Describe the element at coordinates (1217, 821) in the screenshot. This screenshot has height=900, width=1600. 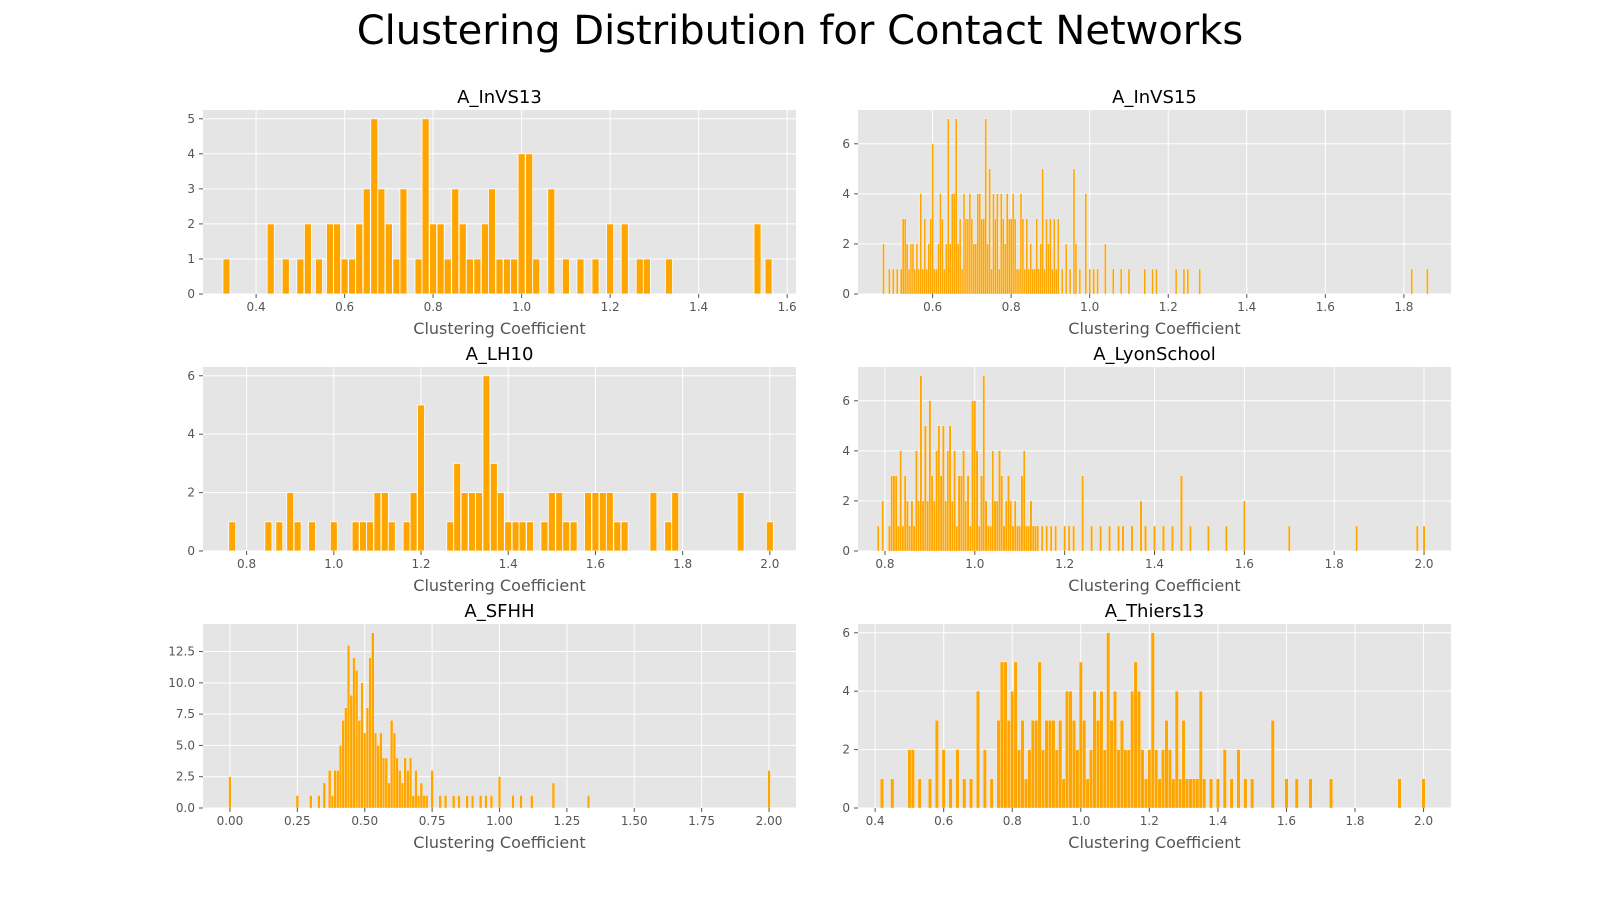
I see `x-tick-label: 1.4` at that location.